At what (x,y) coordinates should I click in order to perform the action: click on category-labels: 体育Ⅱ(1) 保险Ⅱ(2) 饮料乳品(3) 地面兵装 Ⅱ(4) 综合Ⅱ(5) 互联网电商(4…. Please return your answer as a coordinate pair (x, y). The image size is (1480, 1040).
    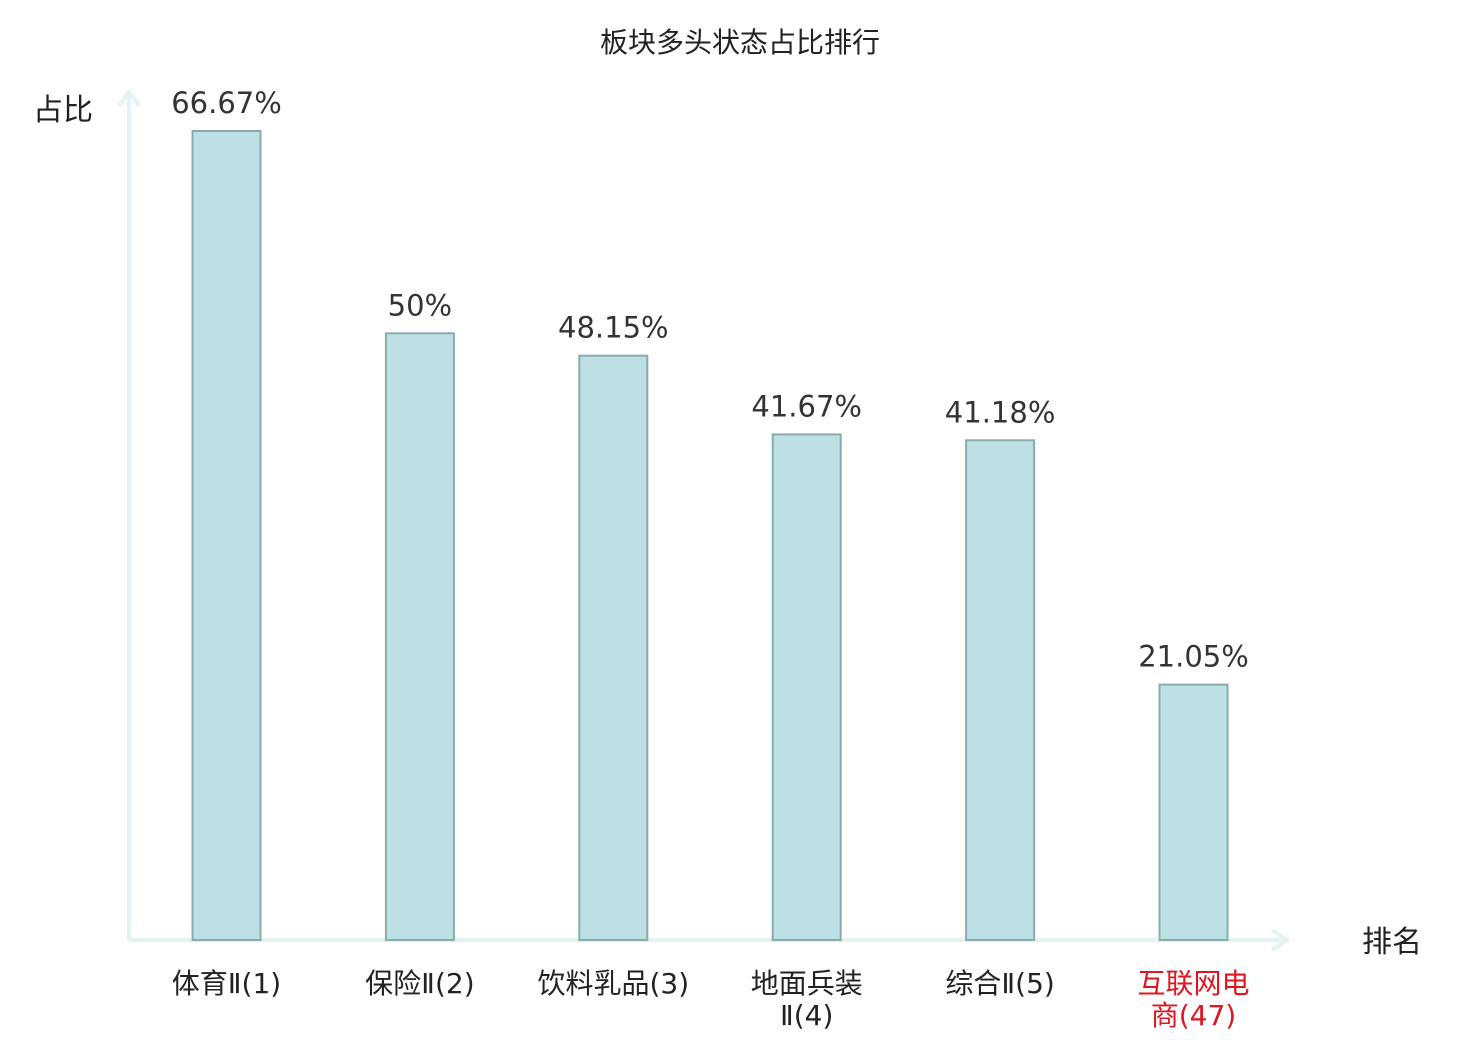
    Looking at the image, I should click on (711, 999).